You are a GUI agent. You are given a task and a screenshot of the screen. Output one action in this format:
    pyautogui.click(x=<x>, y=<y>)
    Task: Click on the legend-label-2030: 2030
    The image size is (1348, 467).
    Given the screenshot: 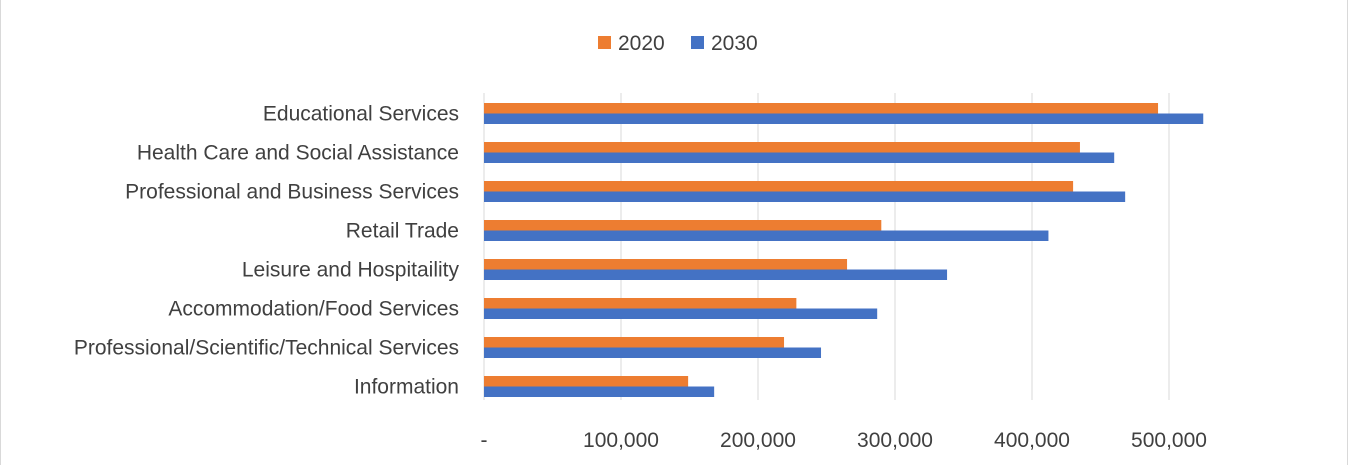 What is the action you would take?
    pyautogui.click(x=734, y=43)
    